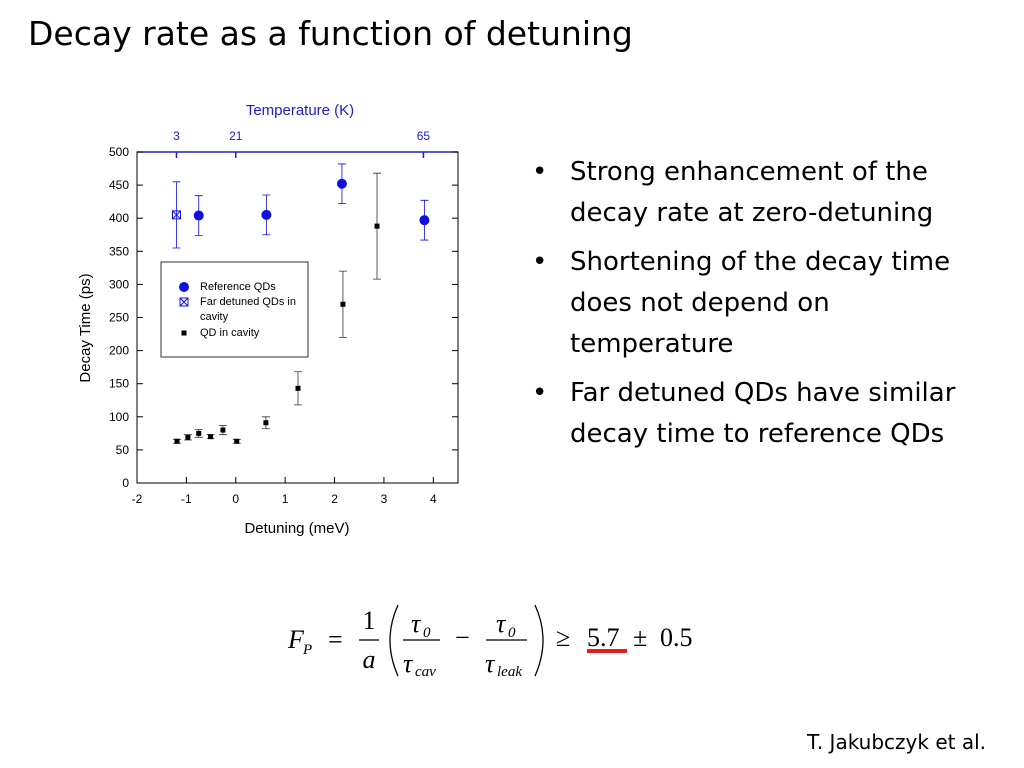 This screenshot has height=768, width=1024. I want to click on x-tick-label: 2, so click(334, 499).